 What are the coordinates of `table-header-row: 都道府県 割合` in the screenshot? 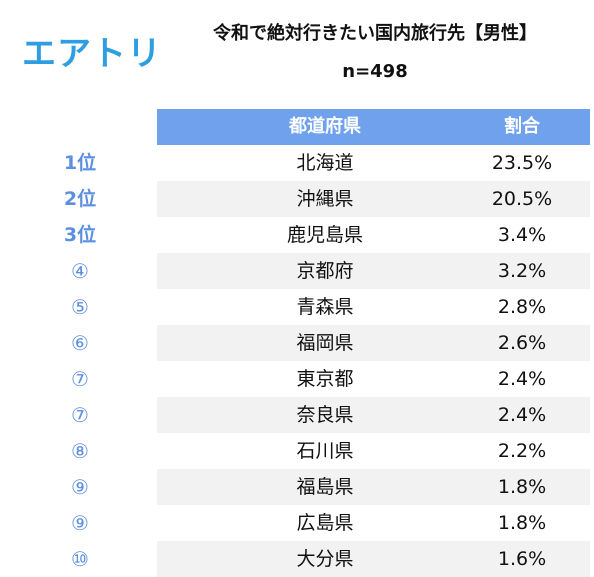 It's located at (297, 127).